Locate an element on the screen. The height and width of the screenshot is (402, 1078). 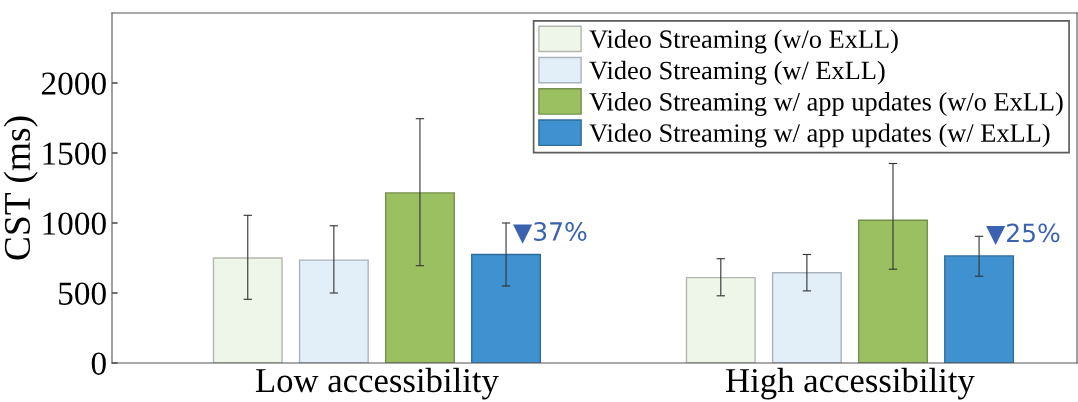
legend-label: Video Streaming (w/ ExLL) is located at coordinates (737, 72).